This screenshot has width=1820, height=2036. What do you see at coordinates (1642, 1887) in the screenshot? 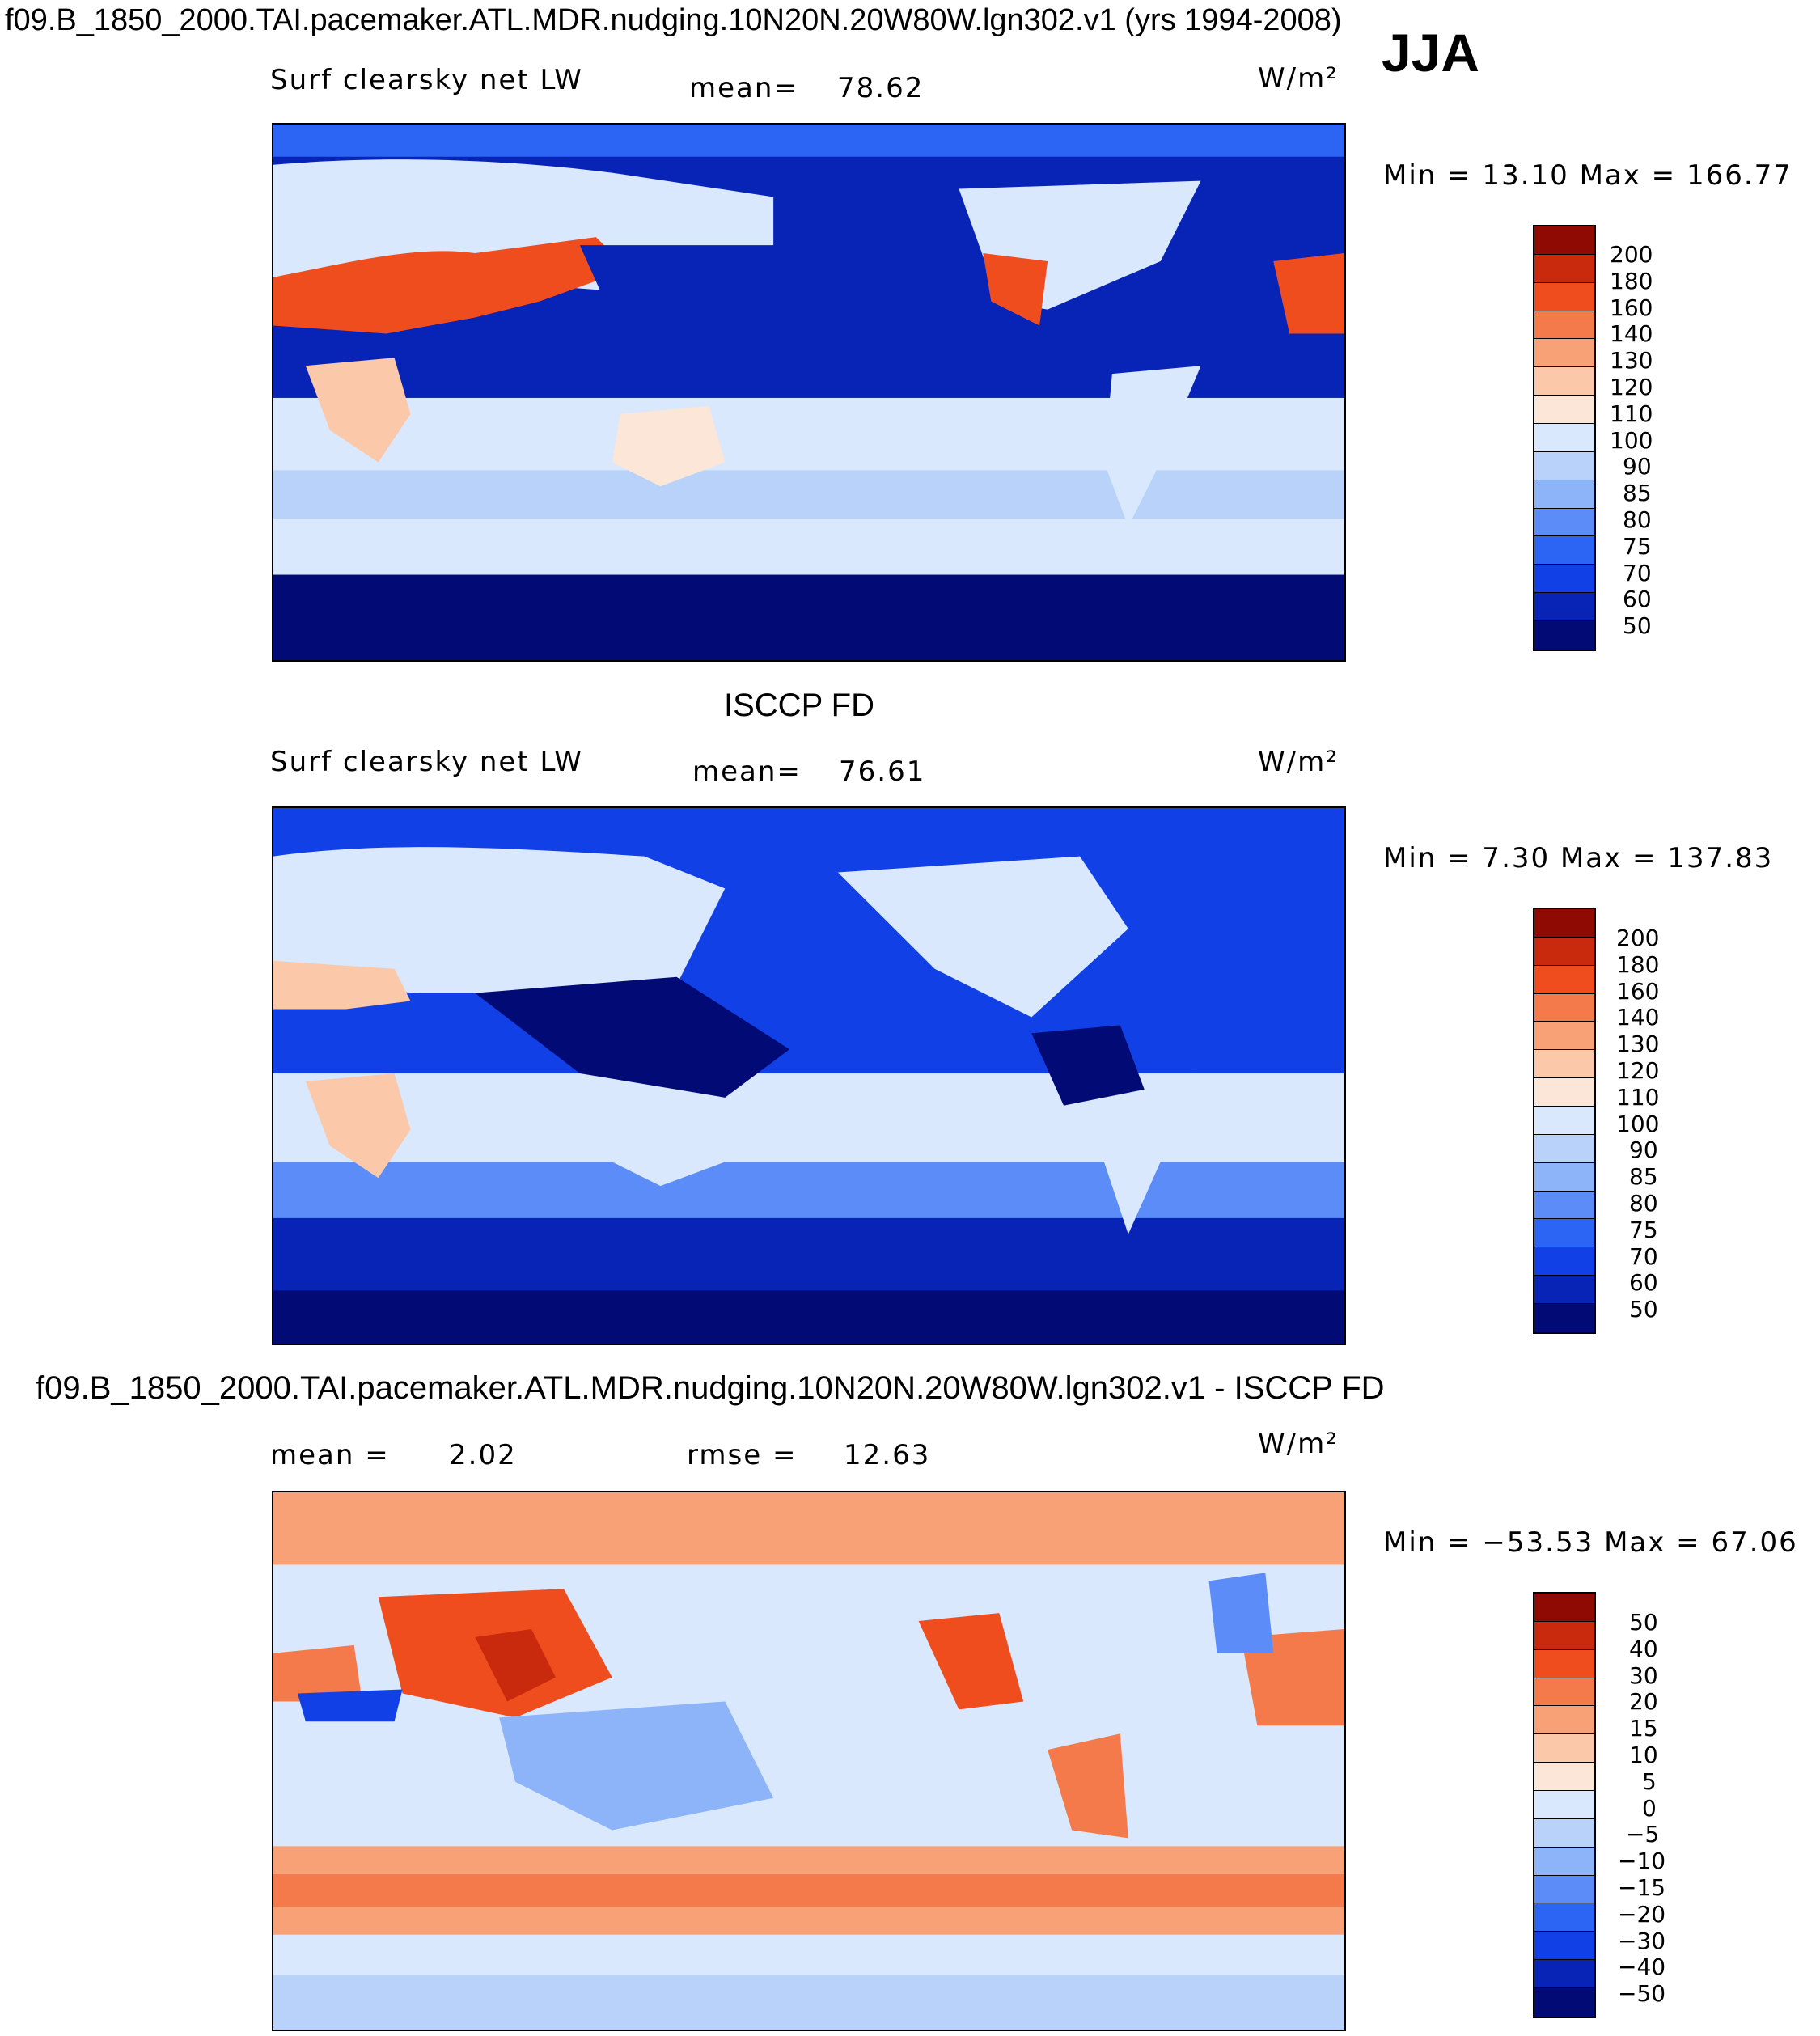
I see `panel3-tick: −15` at bounding box center [1642, 1887].